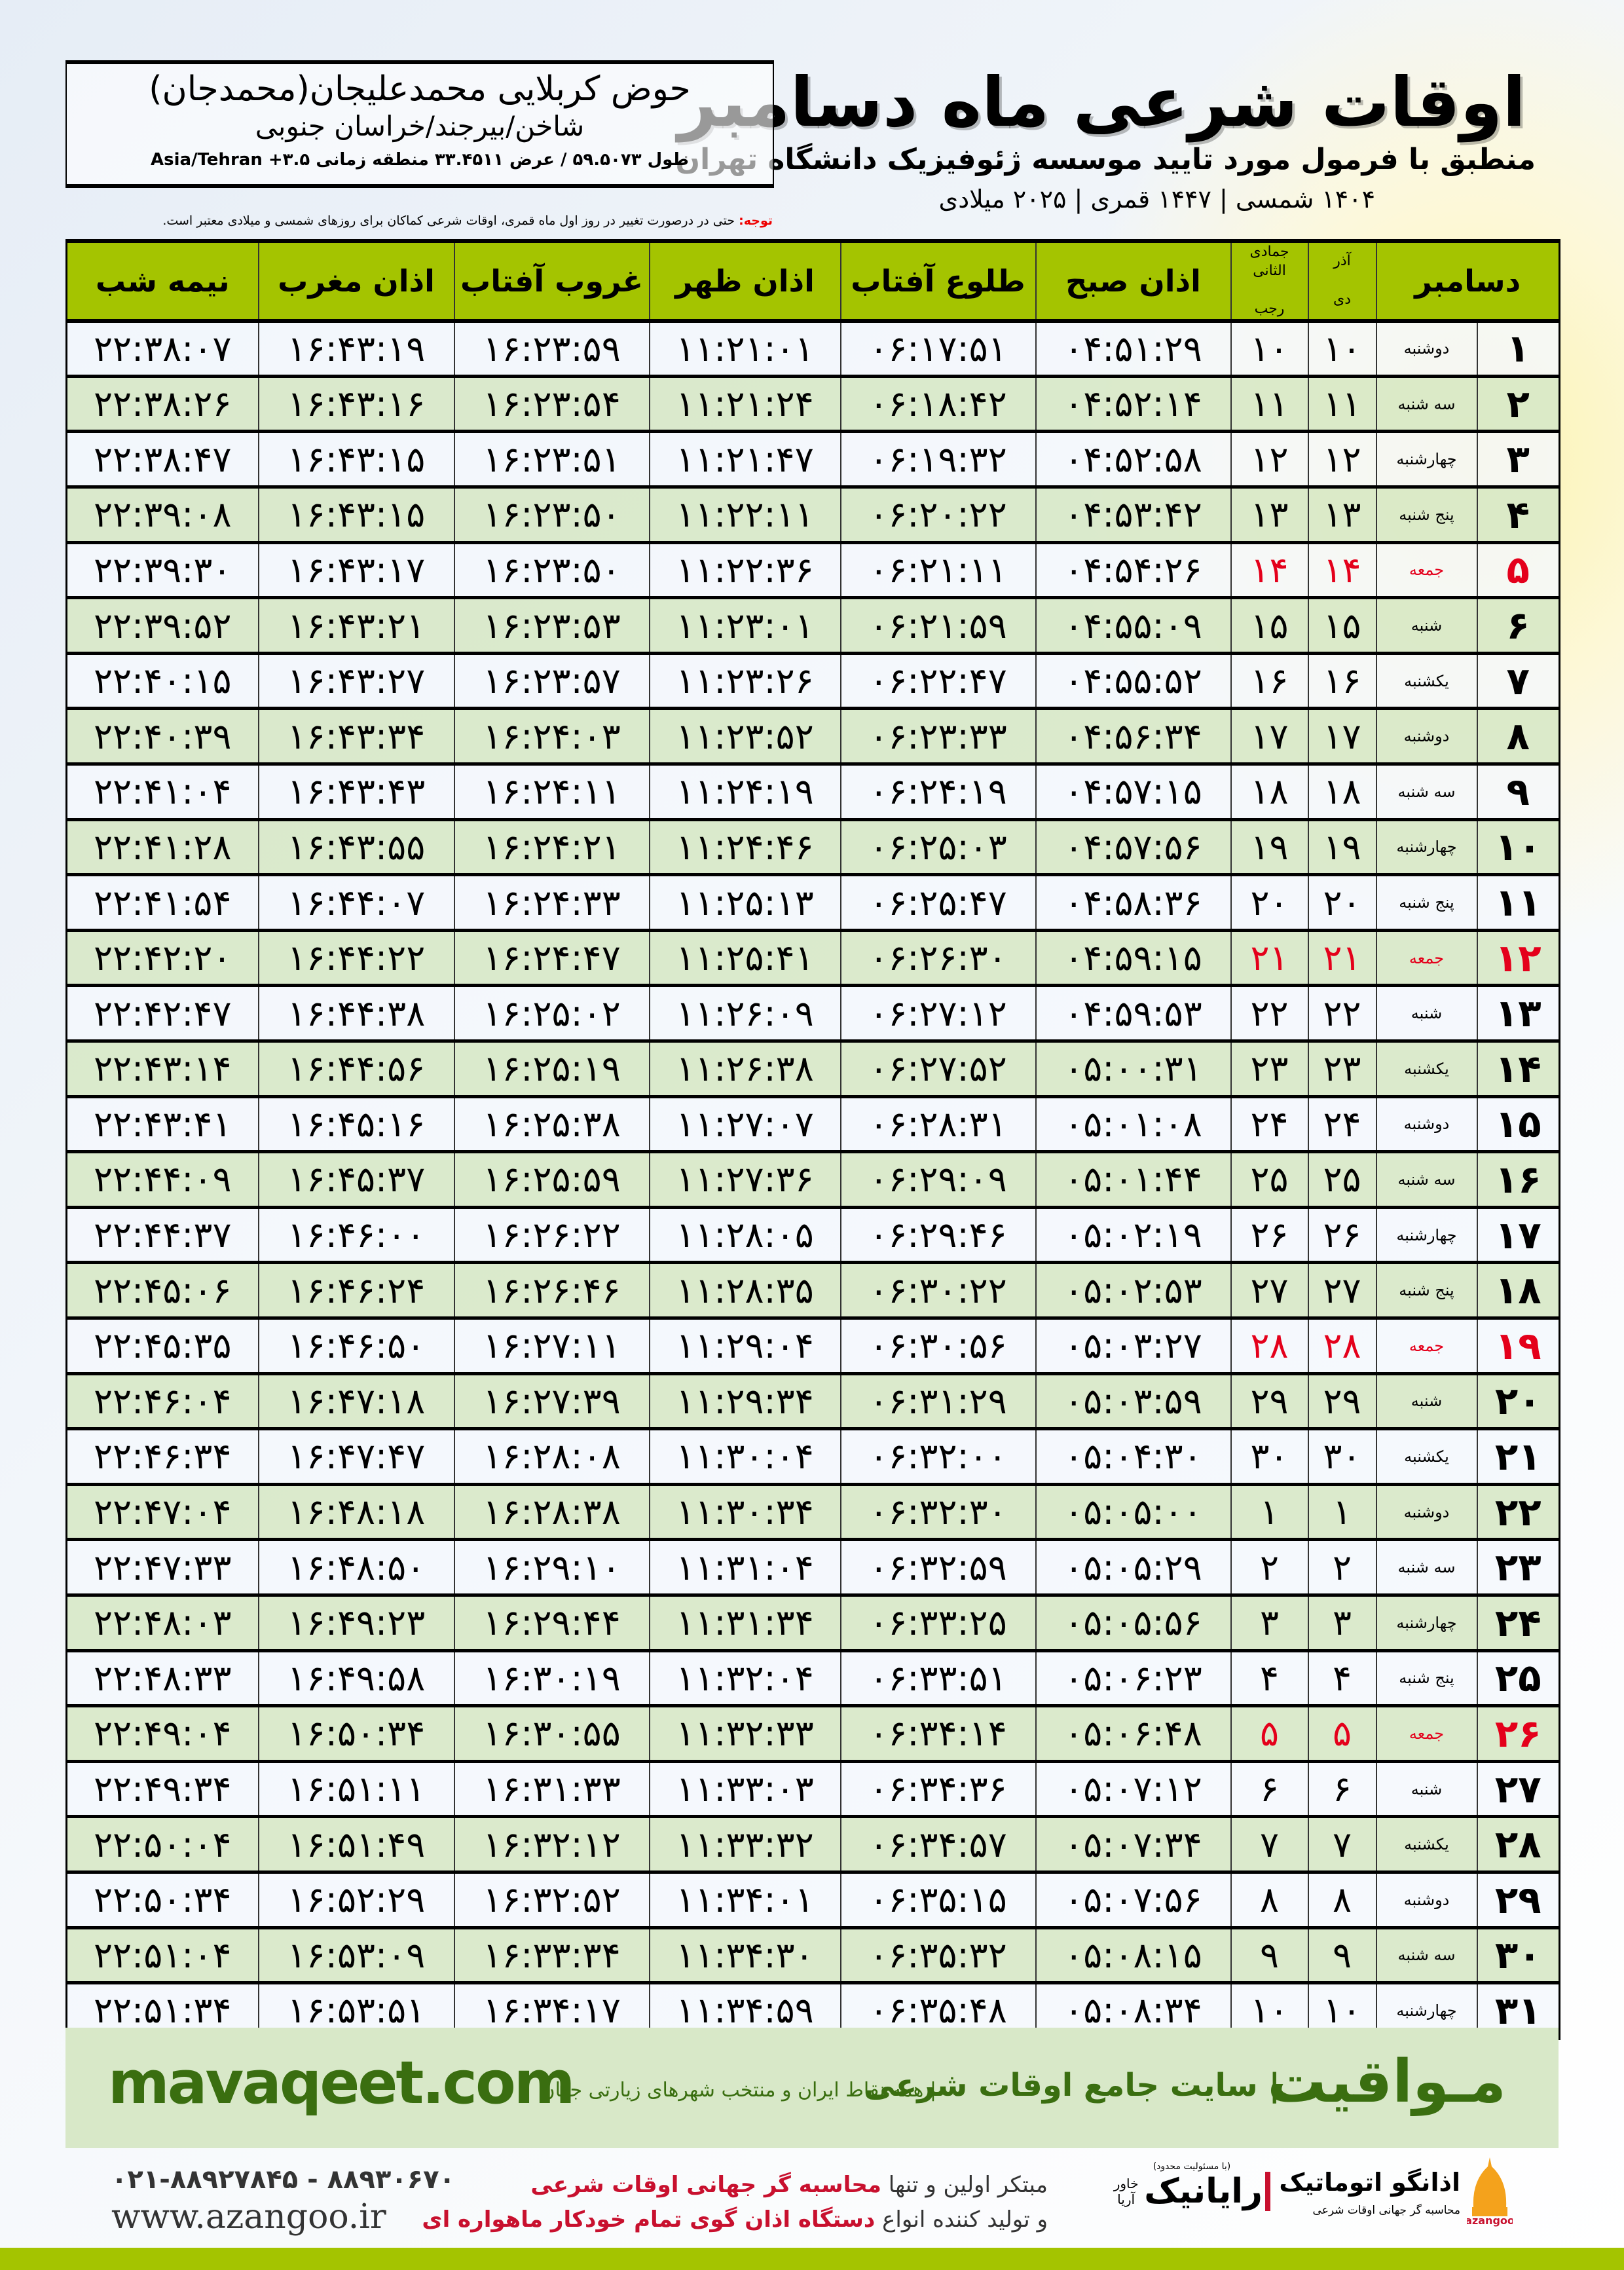 The width and height of the screenshot is (1624, 2270). What do you see at coordinates (1133, 1789) in the screenshot?
I see `fajr-time-cell: ۰۵:۰۷:۱۲` at bounding box center [1133, 1789].